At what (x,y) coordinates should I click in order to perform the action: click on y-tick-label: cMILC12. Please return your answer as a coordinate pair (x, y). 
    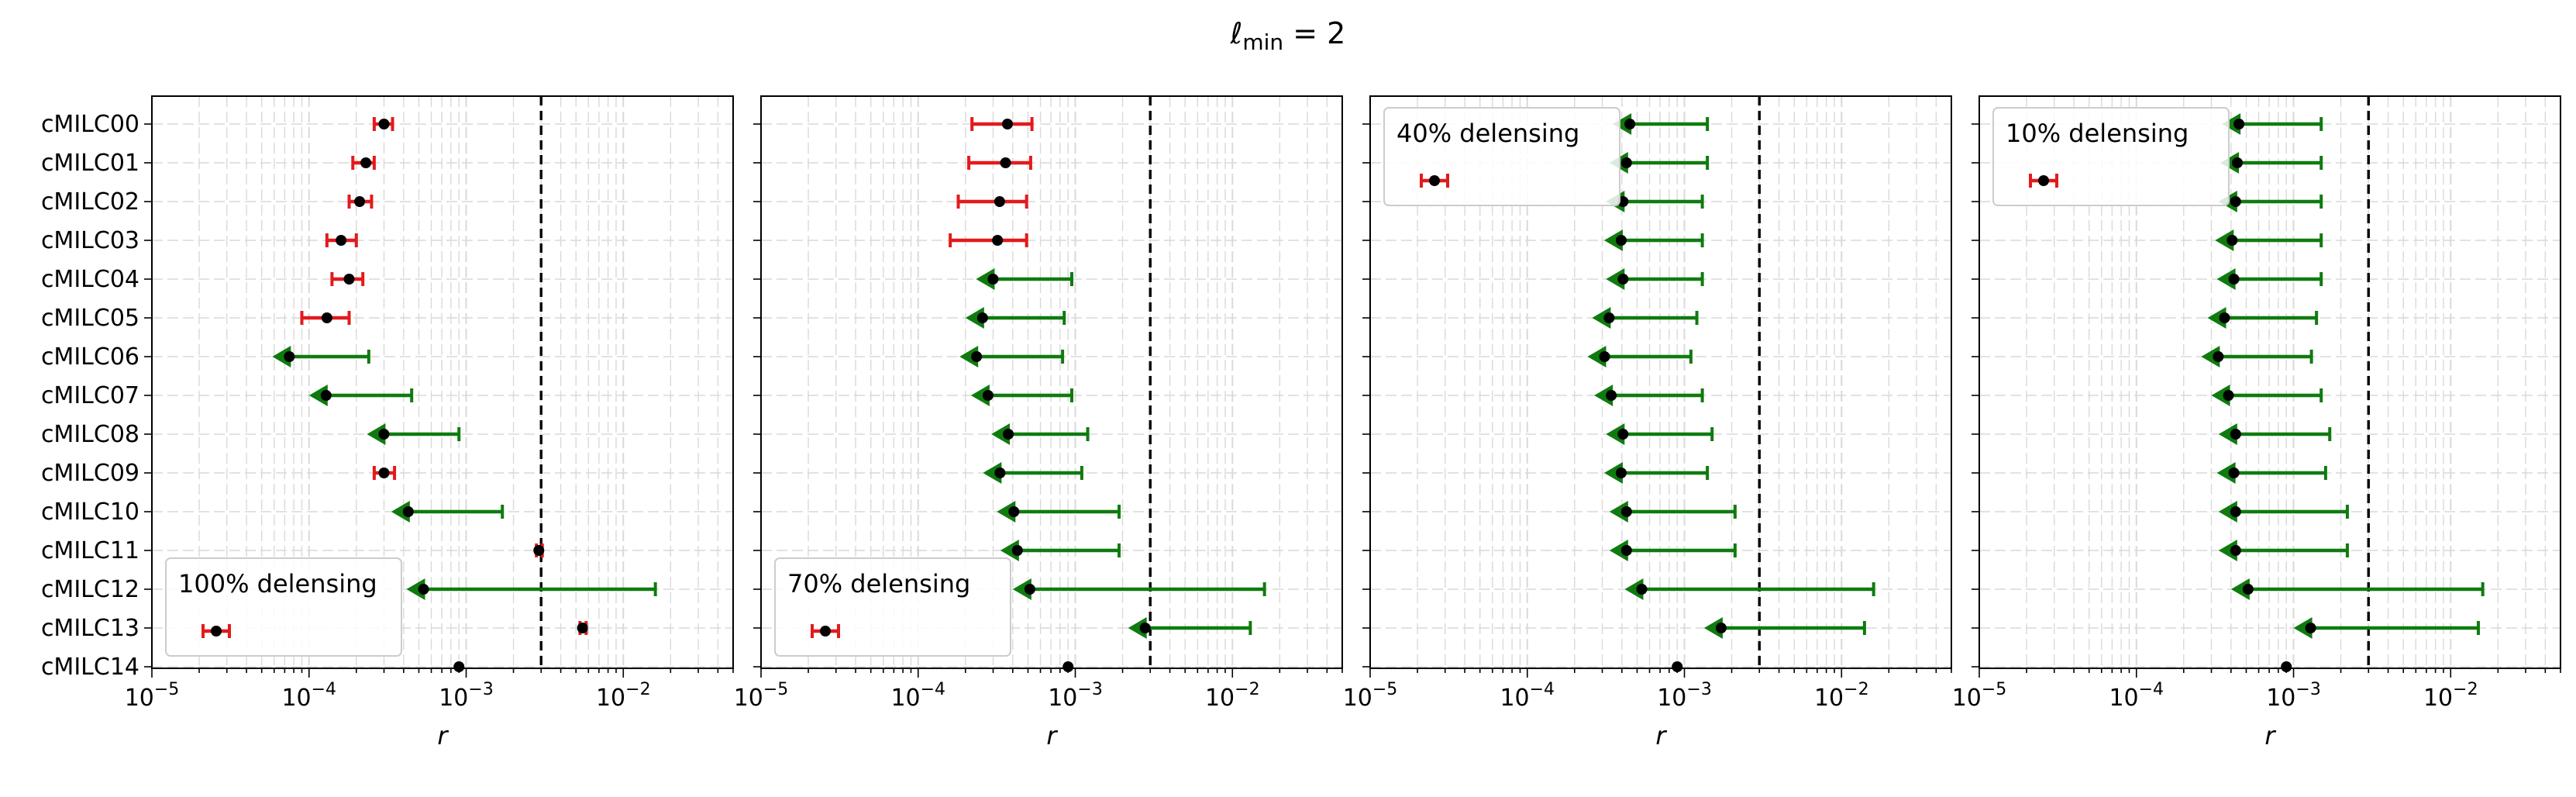
    Looking at the image, I should click on (90, 589).